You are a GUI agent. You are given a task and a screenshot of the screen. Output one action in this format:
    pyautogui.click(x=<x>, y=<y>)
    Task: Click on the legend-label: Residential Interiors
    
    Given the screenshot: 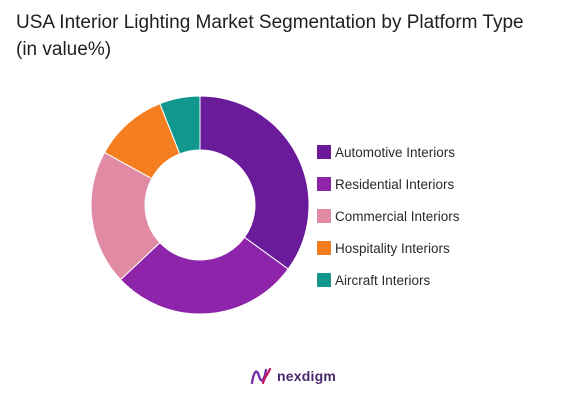 What is the action you would take?
    pyautogui.click(x=395, y=184)
    